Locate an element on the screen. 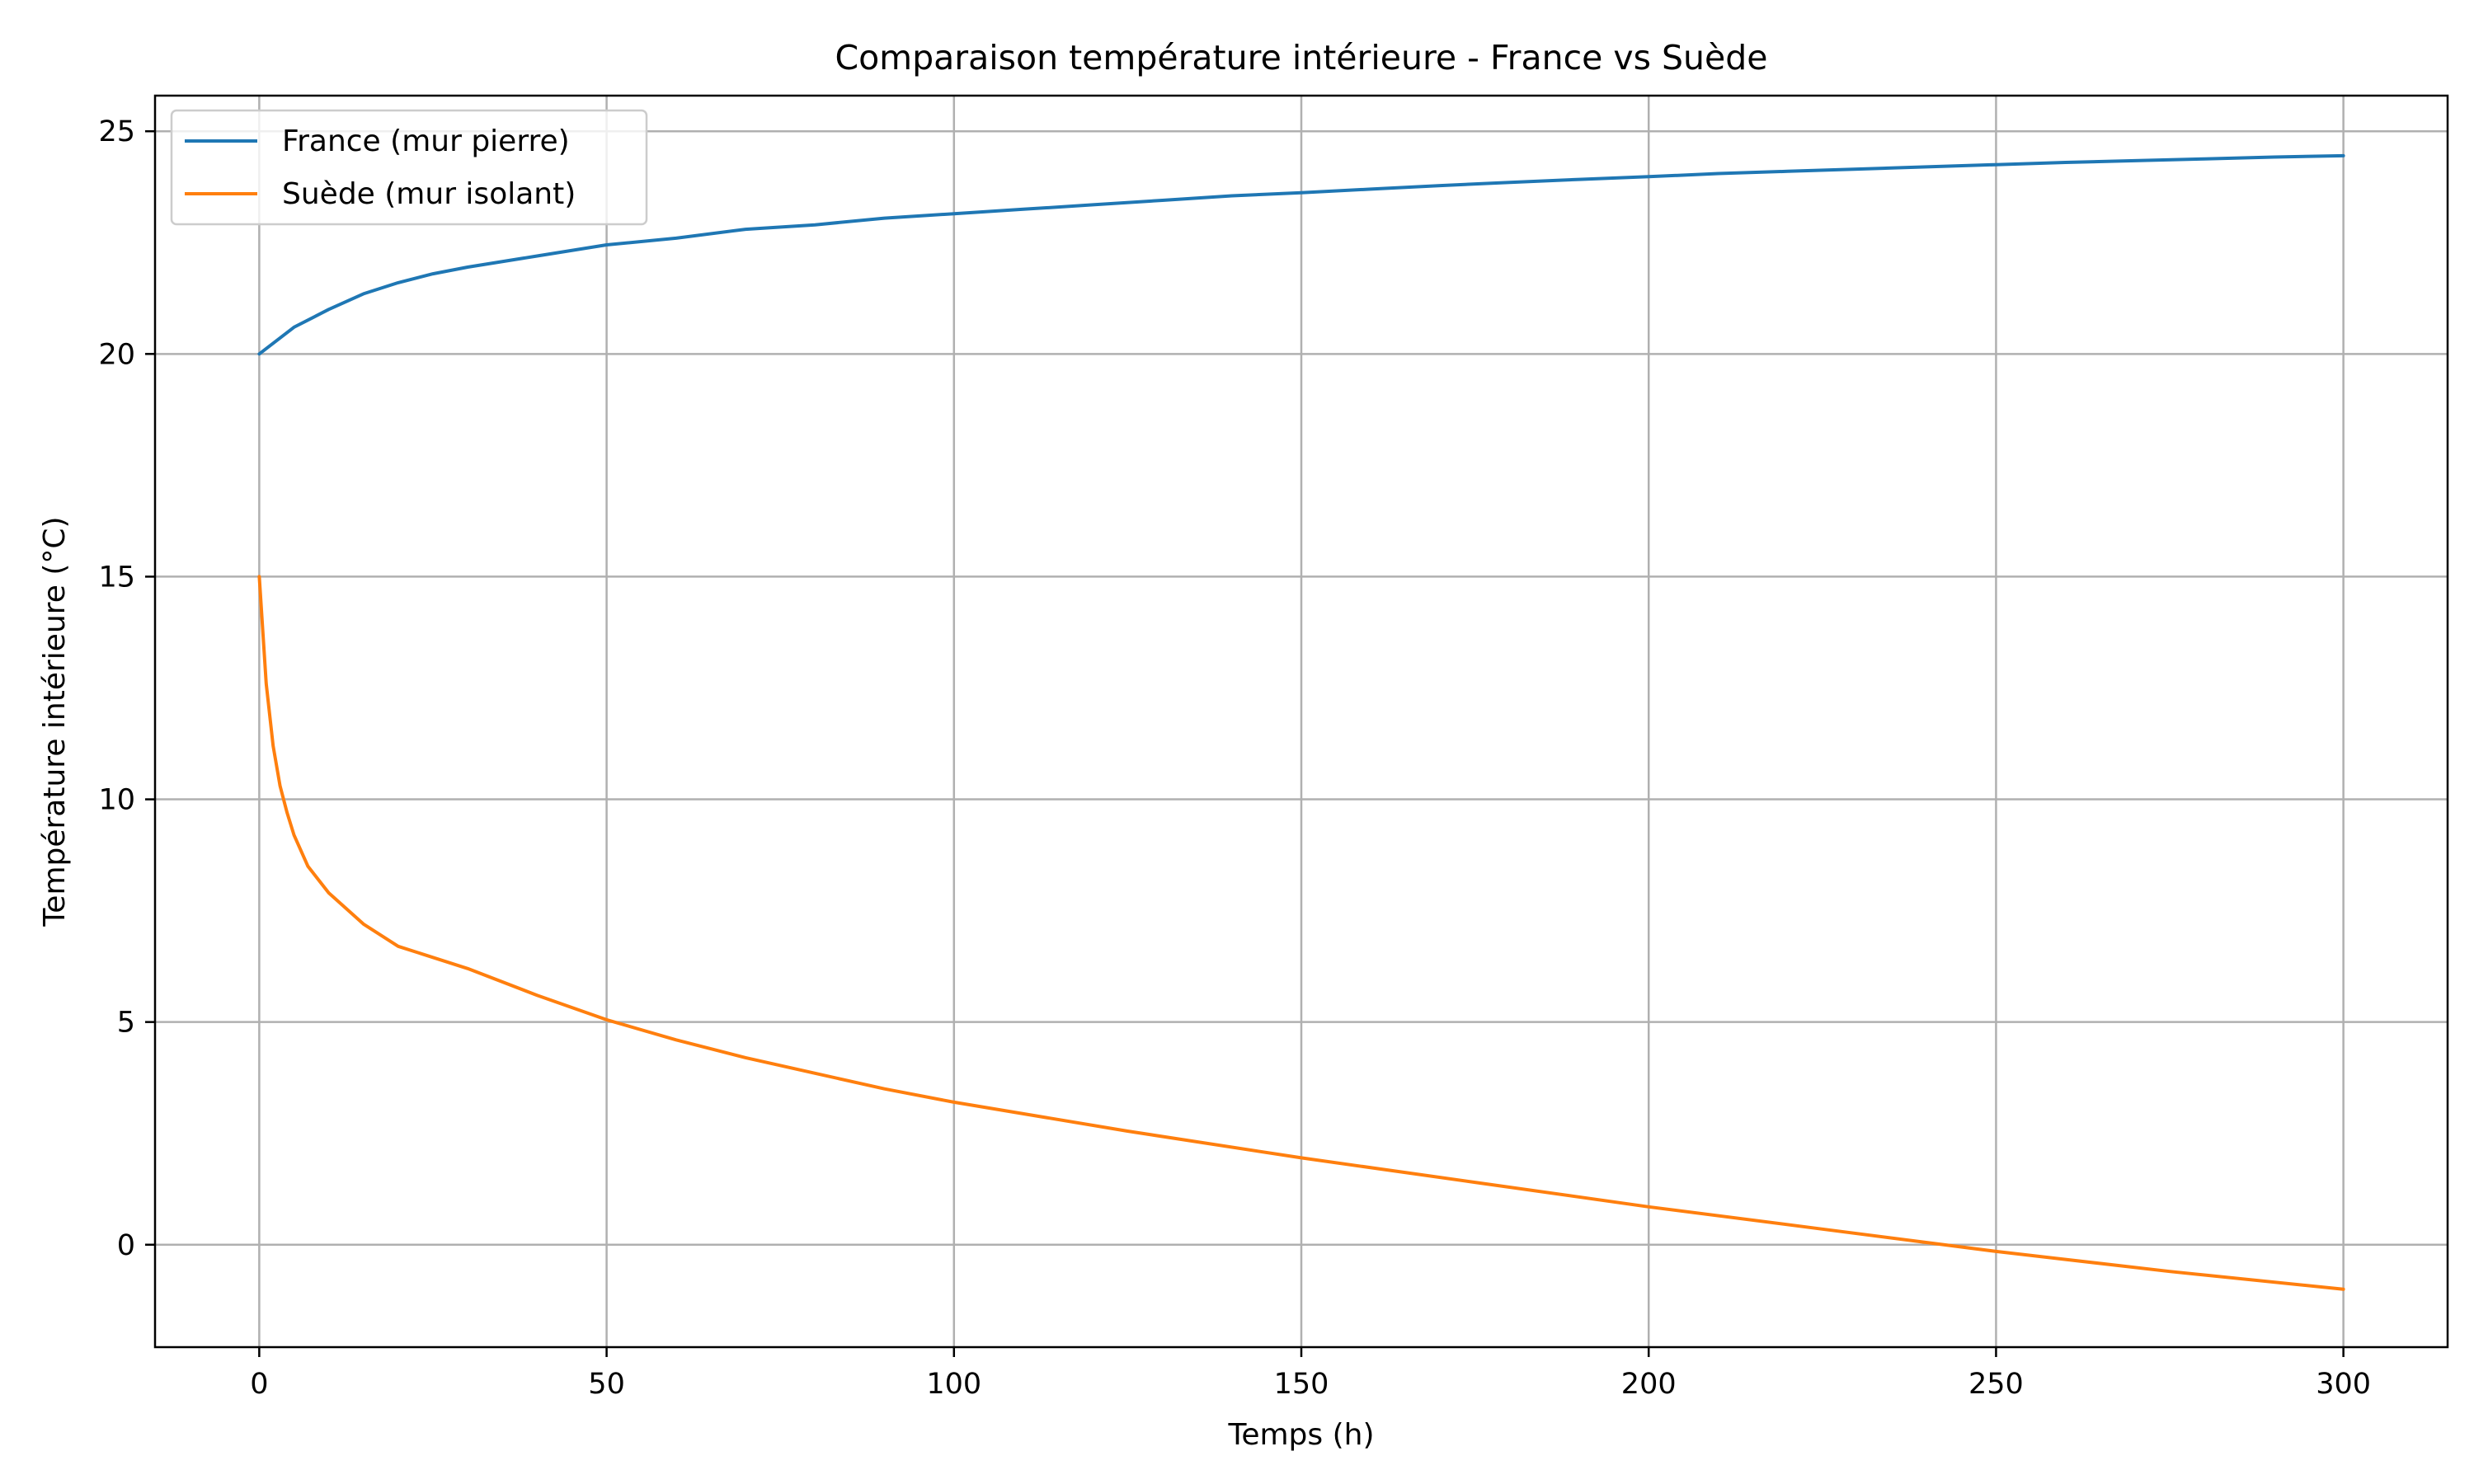 This screenshot has width=2474, height=1484. y-axis-label: Température intérieure (°C) is located at coordinates (55, 721).